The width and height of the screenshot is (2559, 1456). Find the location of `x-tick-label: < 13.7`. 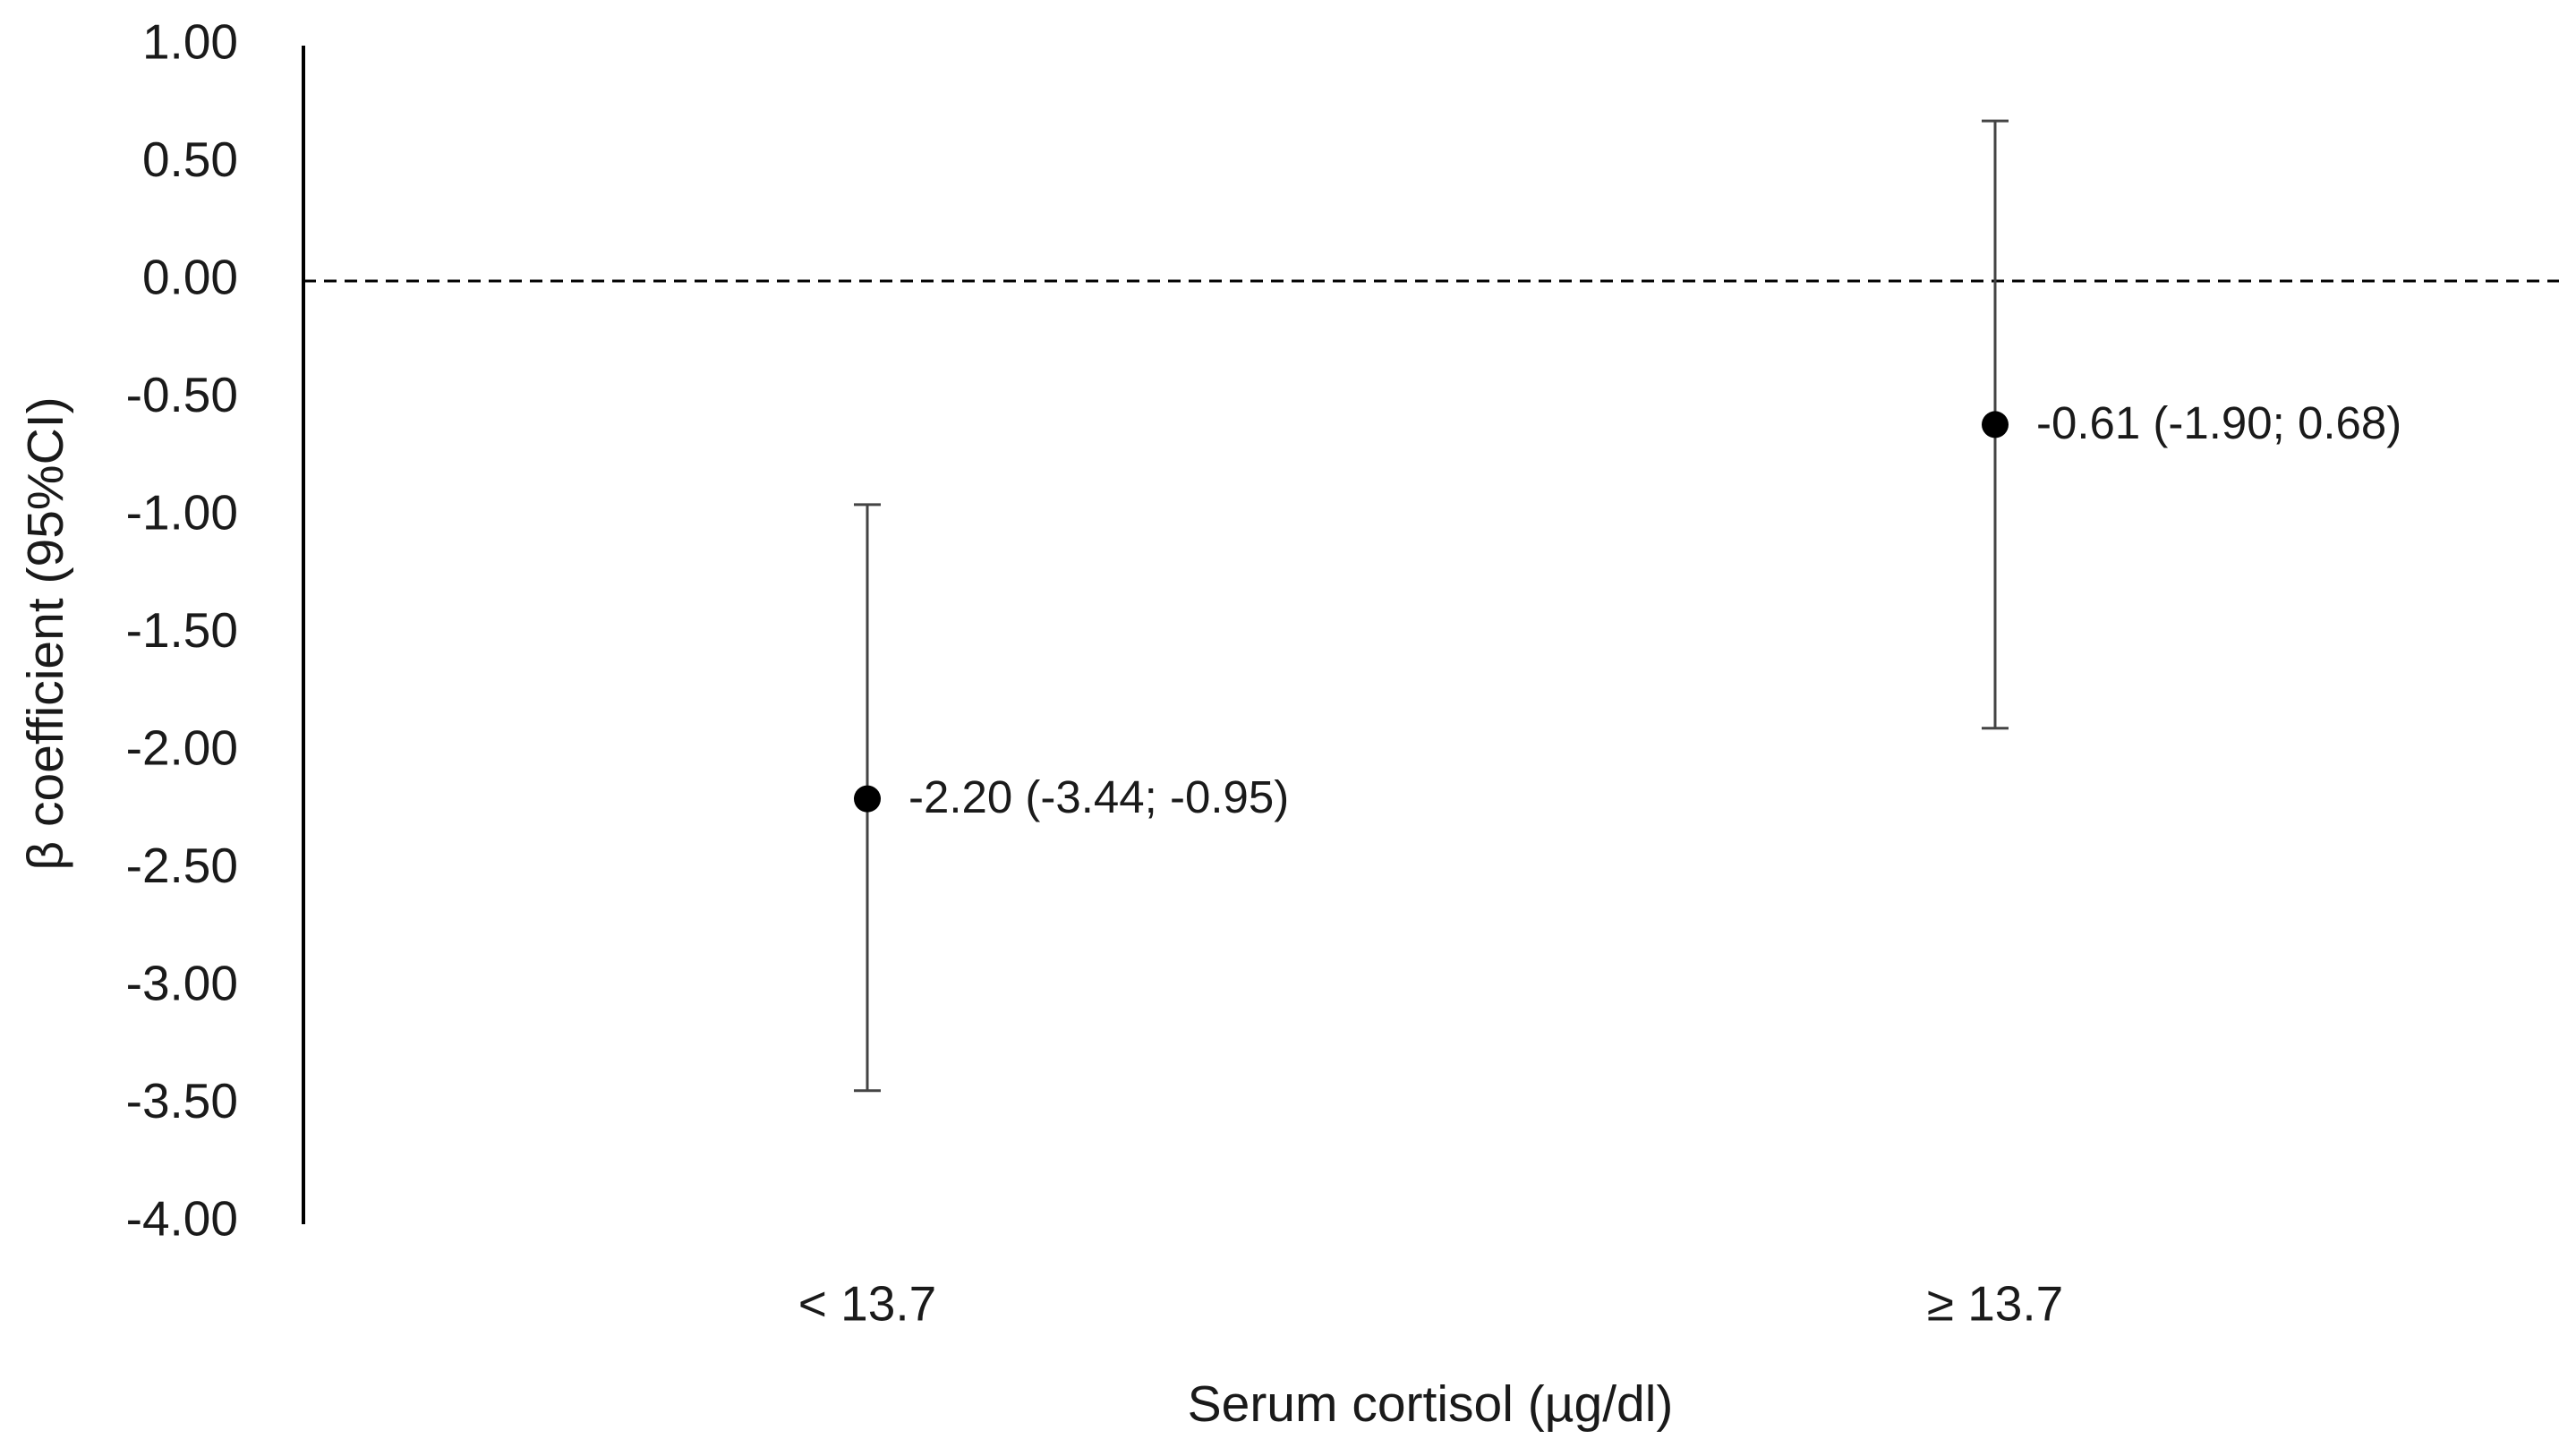

x-tick-label: < 13.7 is located at coordinates (867, 1304).